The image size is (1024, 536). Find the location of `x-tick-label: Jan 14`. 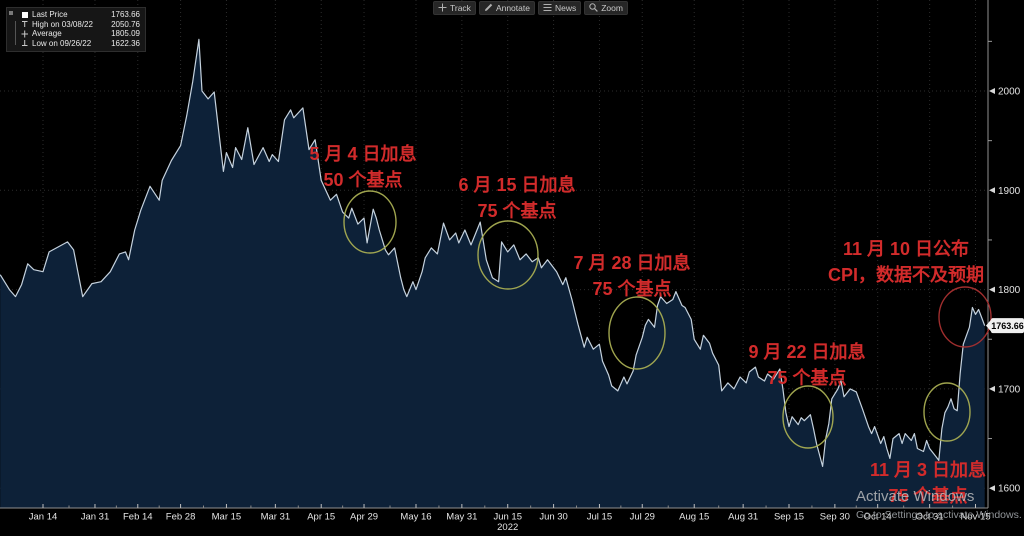

x-tick-label: Jan 14 is located at coordinates (43, 517).